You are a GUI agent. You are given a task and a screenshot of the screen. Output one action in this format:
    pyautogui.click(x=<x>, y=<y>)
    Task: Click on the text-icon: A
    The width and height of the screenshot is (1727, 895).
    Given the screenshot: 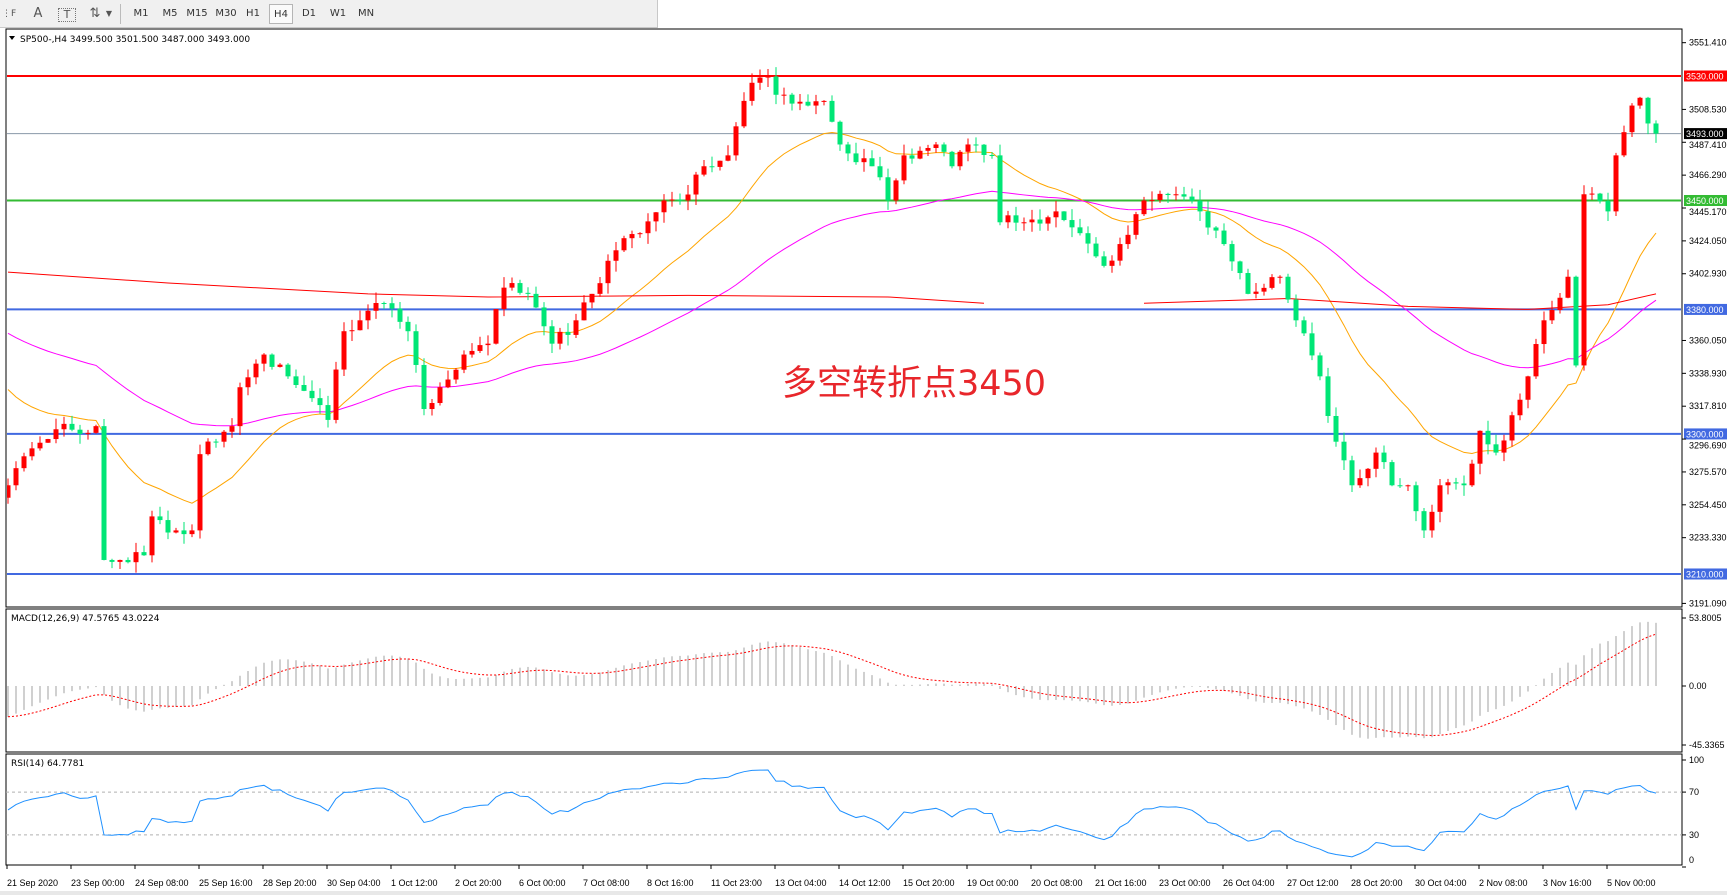 What is the action you would take?
    pyautogui.click(x=38, y=13)
    